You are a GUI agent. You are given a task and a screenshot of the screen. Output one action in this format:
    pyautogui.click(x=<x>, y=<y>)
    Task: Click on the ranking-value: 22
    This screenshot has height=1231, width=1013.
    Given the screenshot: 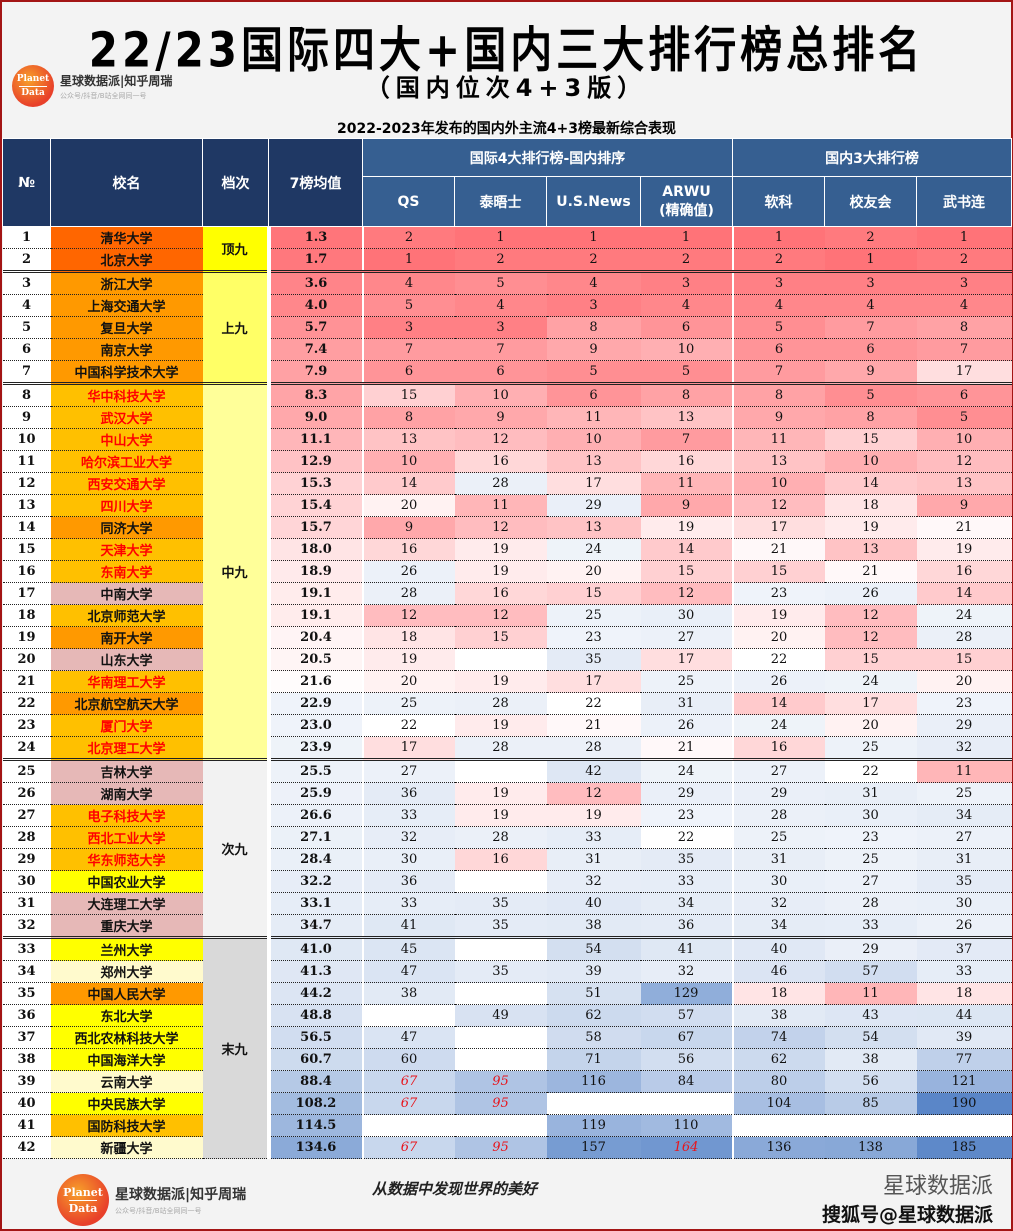 What is the action you would take?
    pyautogui.click(x=686, y=837)
    